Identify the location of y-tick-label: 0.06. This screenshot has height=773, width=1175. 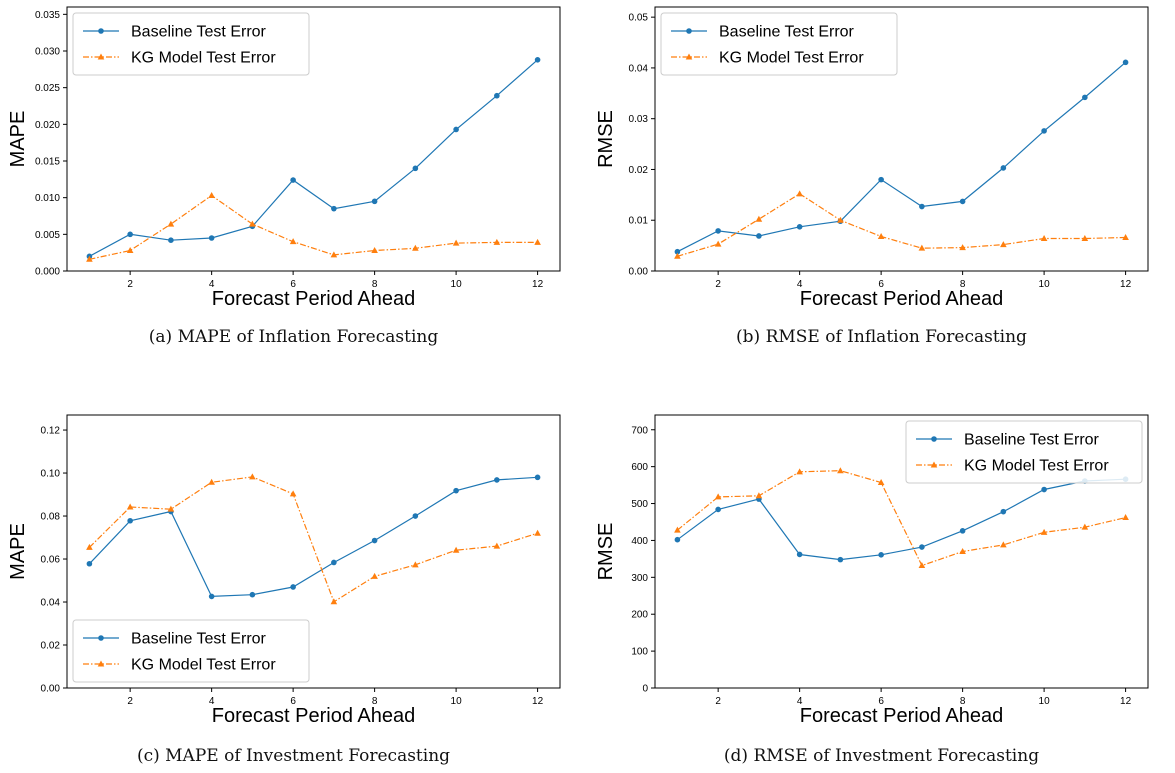
(51, 560).